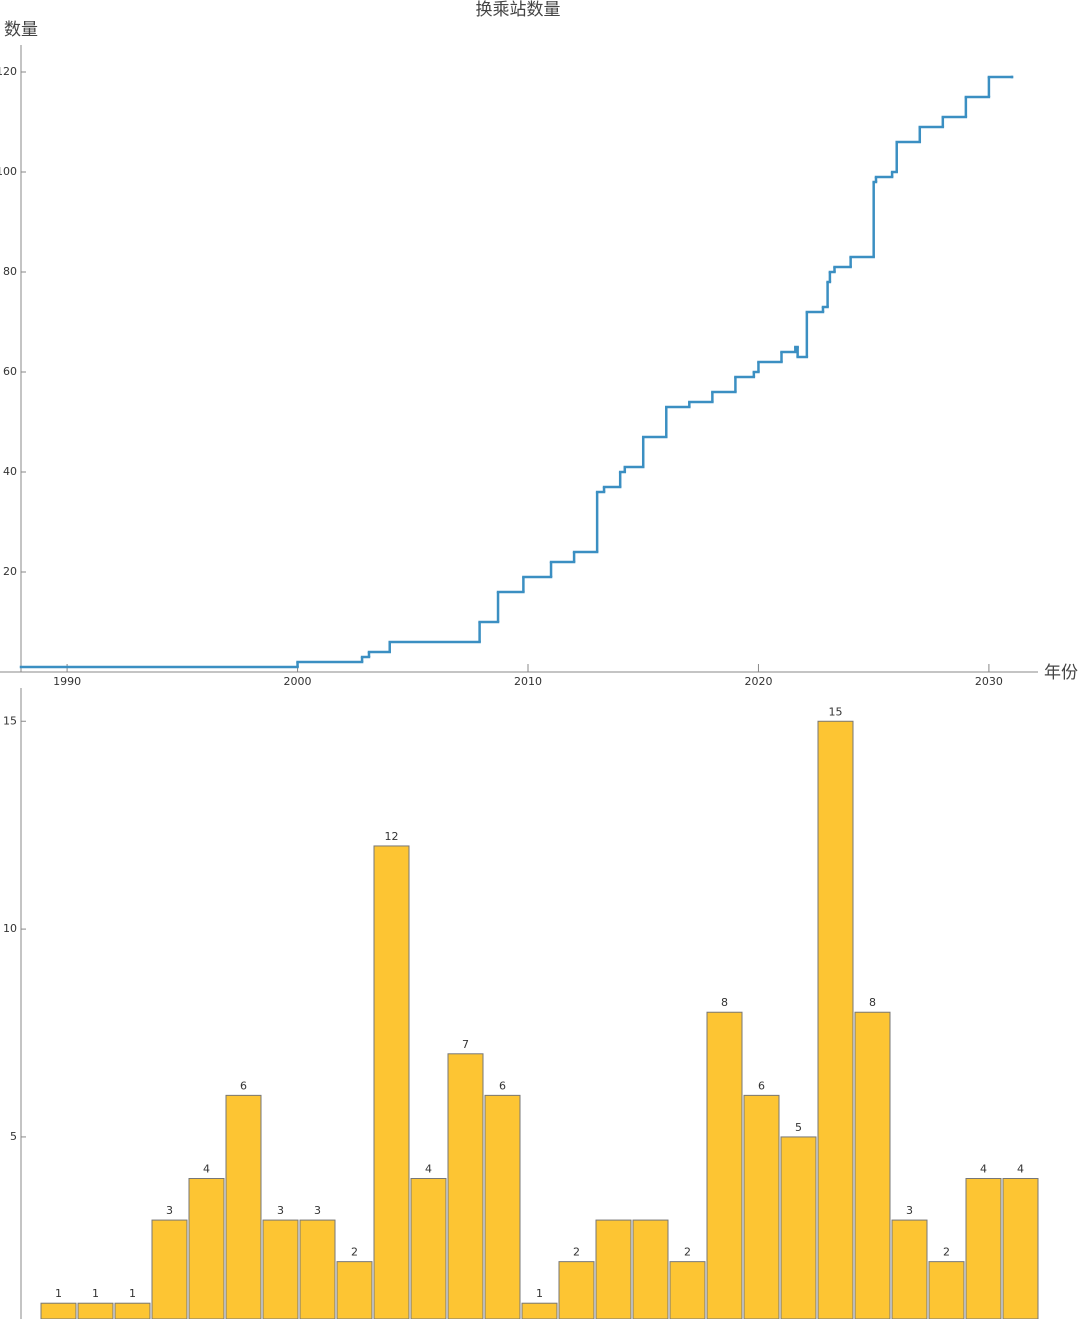 The image size is (1080, 1319). I want to click on y-tick-label: 100, so click(8, 171).